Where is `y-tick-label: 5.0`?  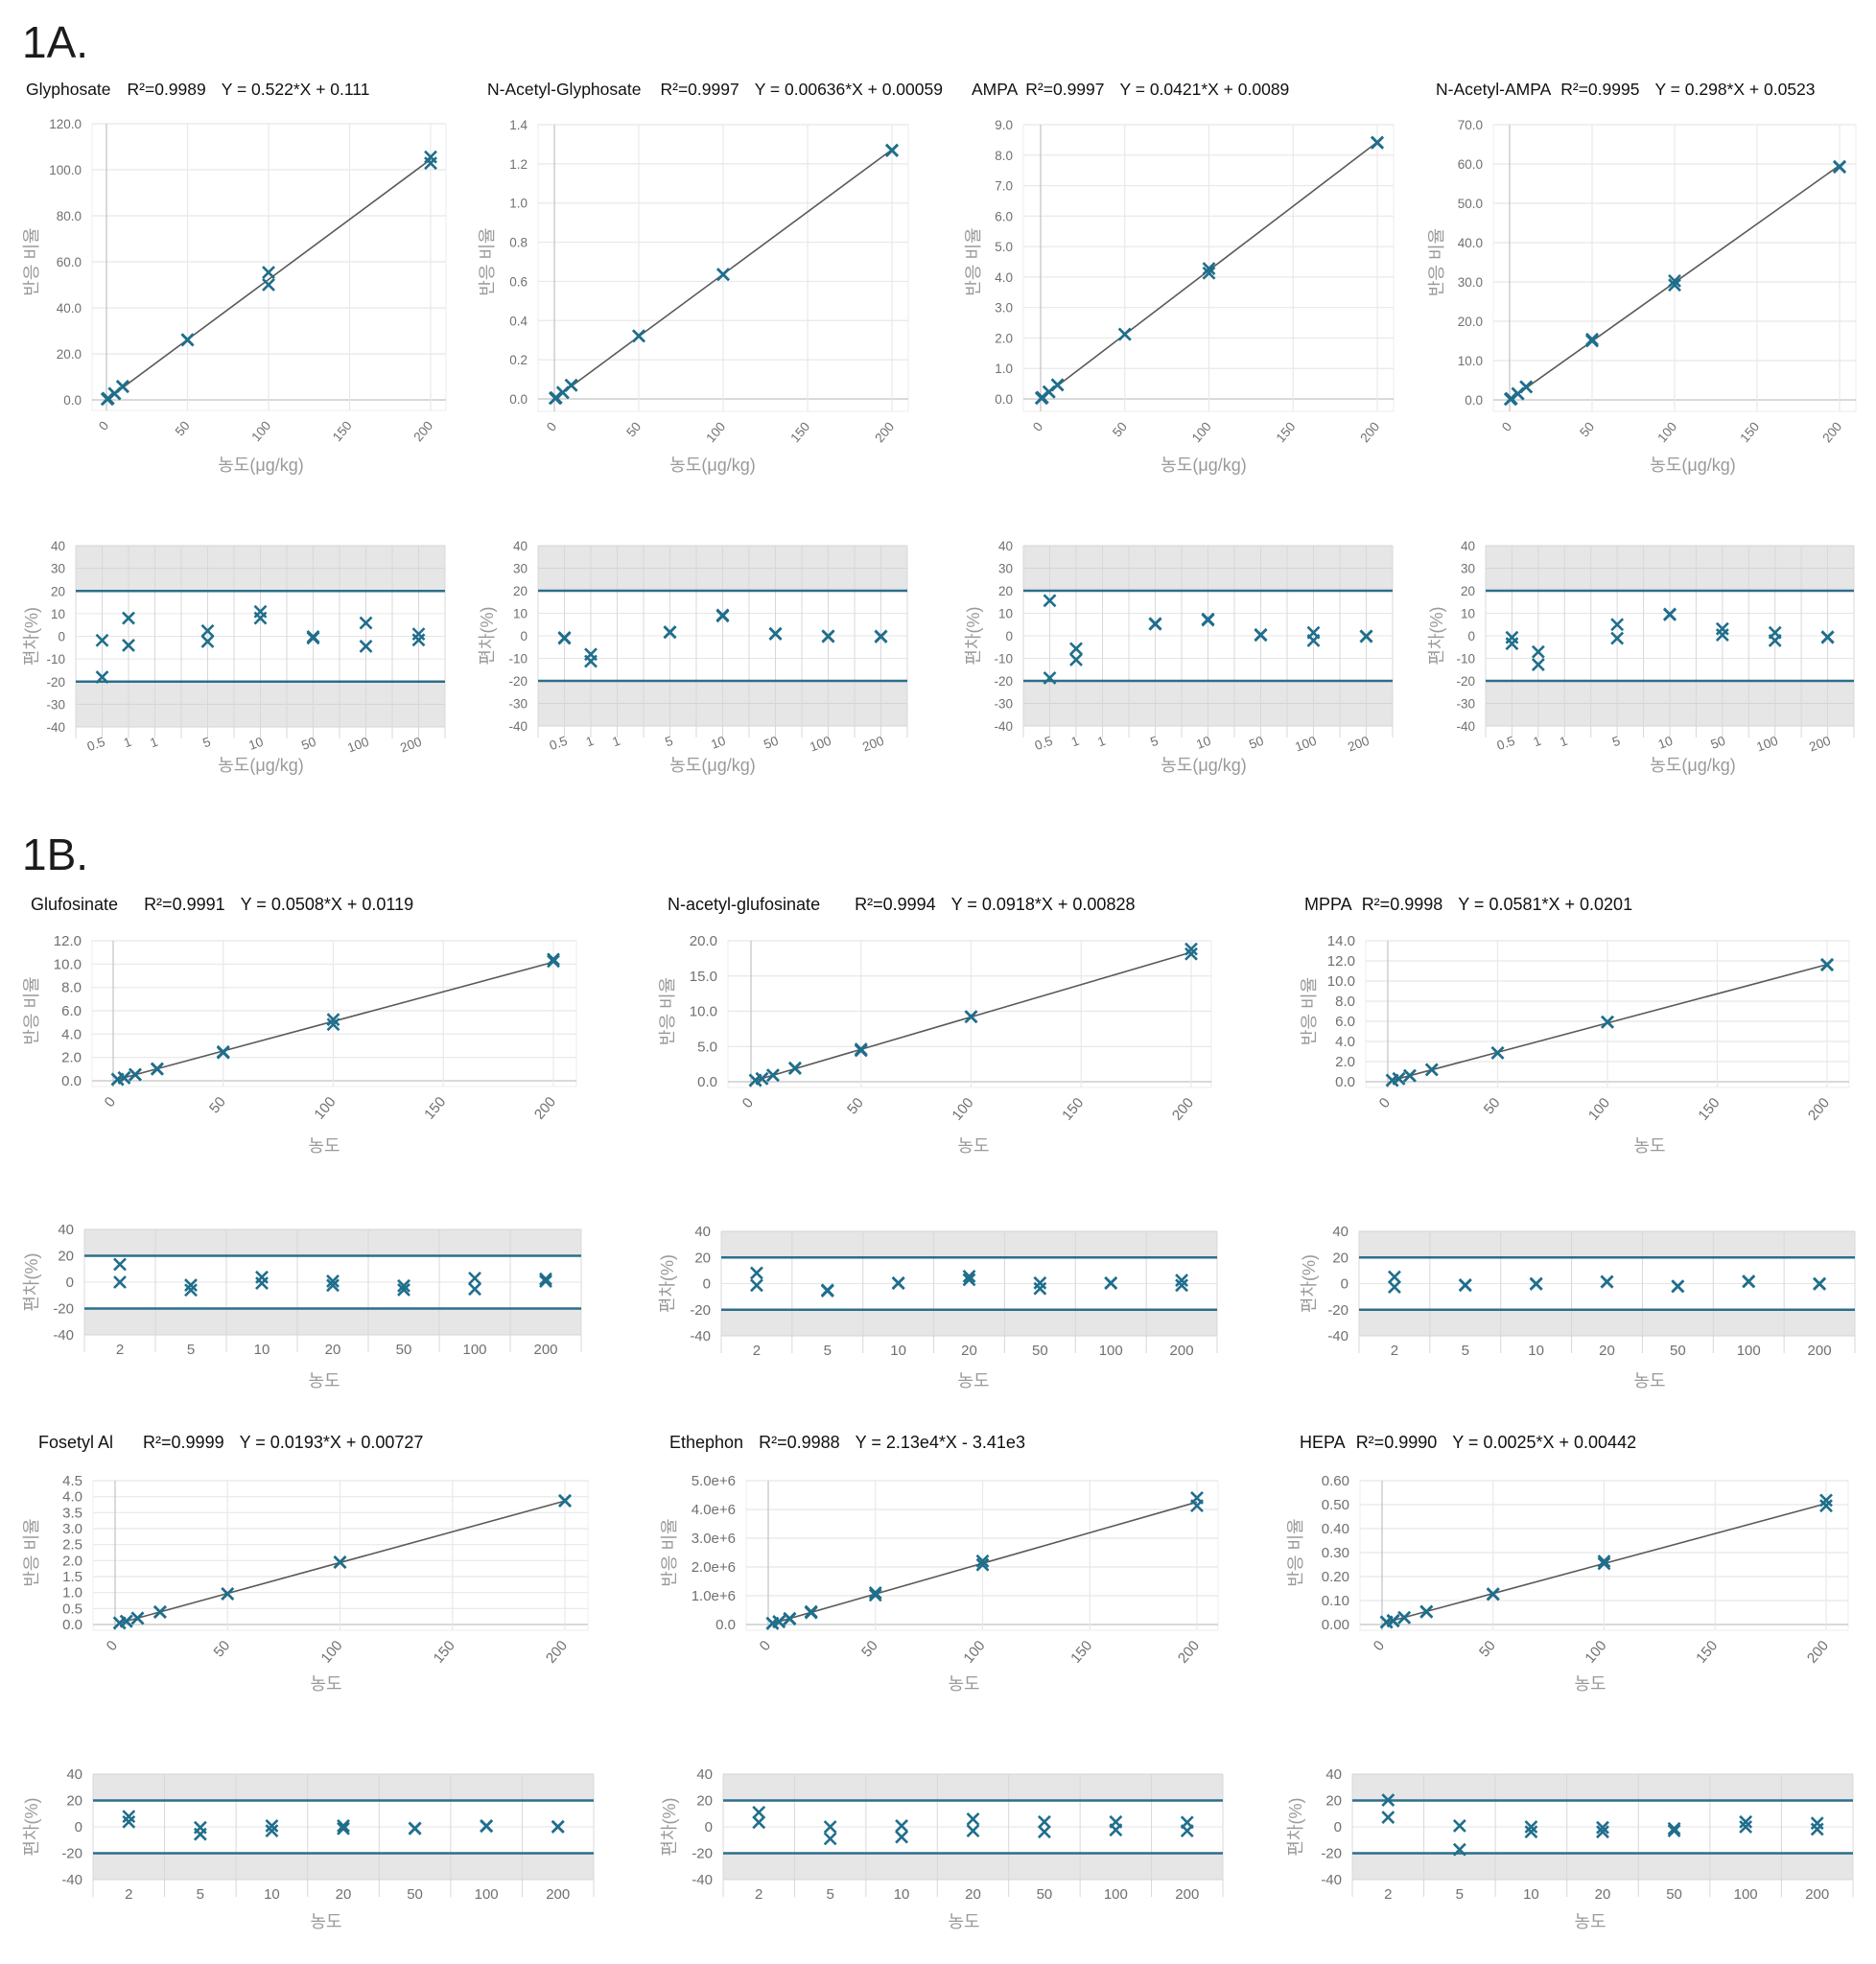
y-tick-label: 5.0 is located at coordinates (1004, 247).